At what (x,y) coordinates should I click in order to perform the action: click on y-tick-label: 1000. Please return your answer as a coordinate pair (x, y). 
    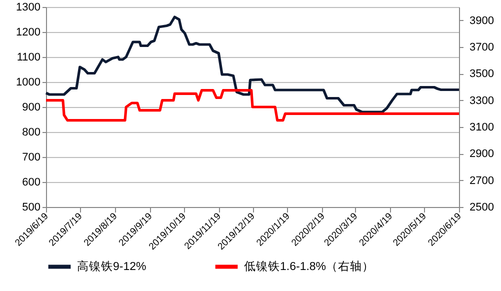
    Looking at the image, I should click on (28, 82).